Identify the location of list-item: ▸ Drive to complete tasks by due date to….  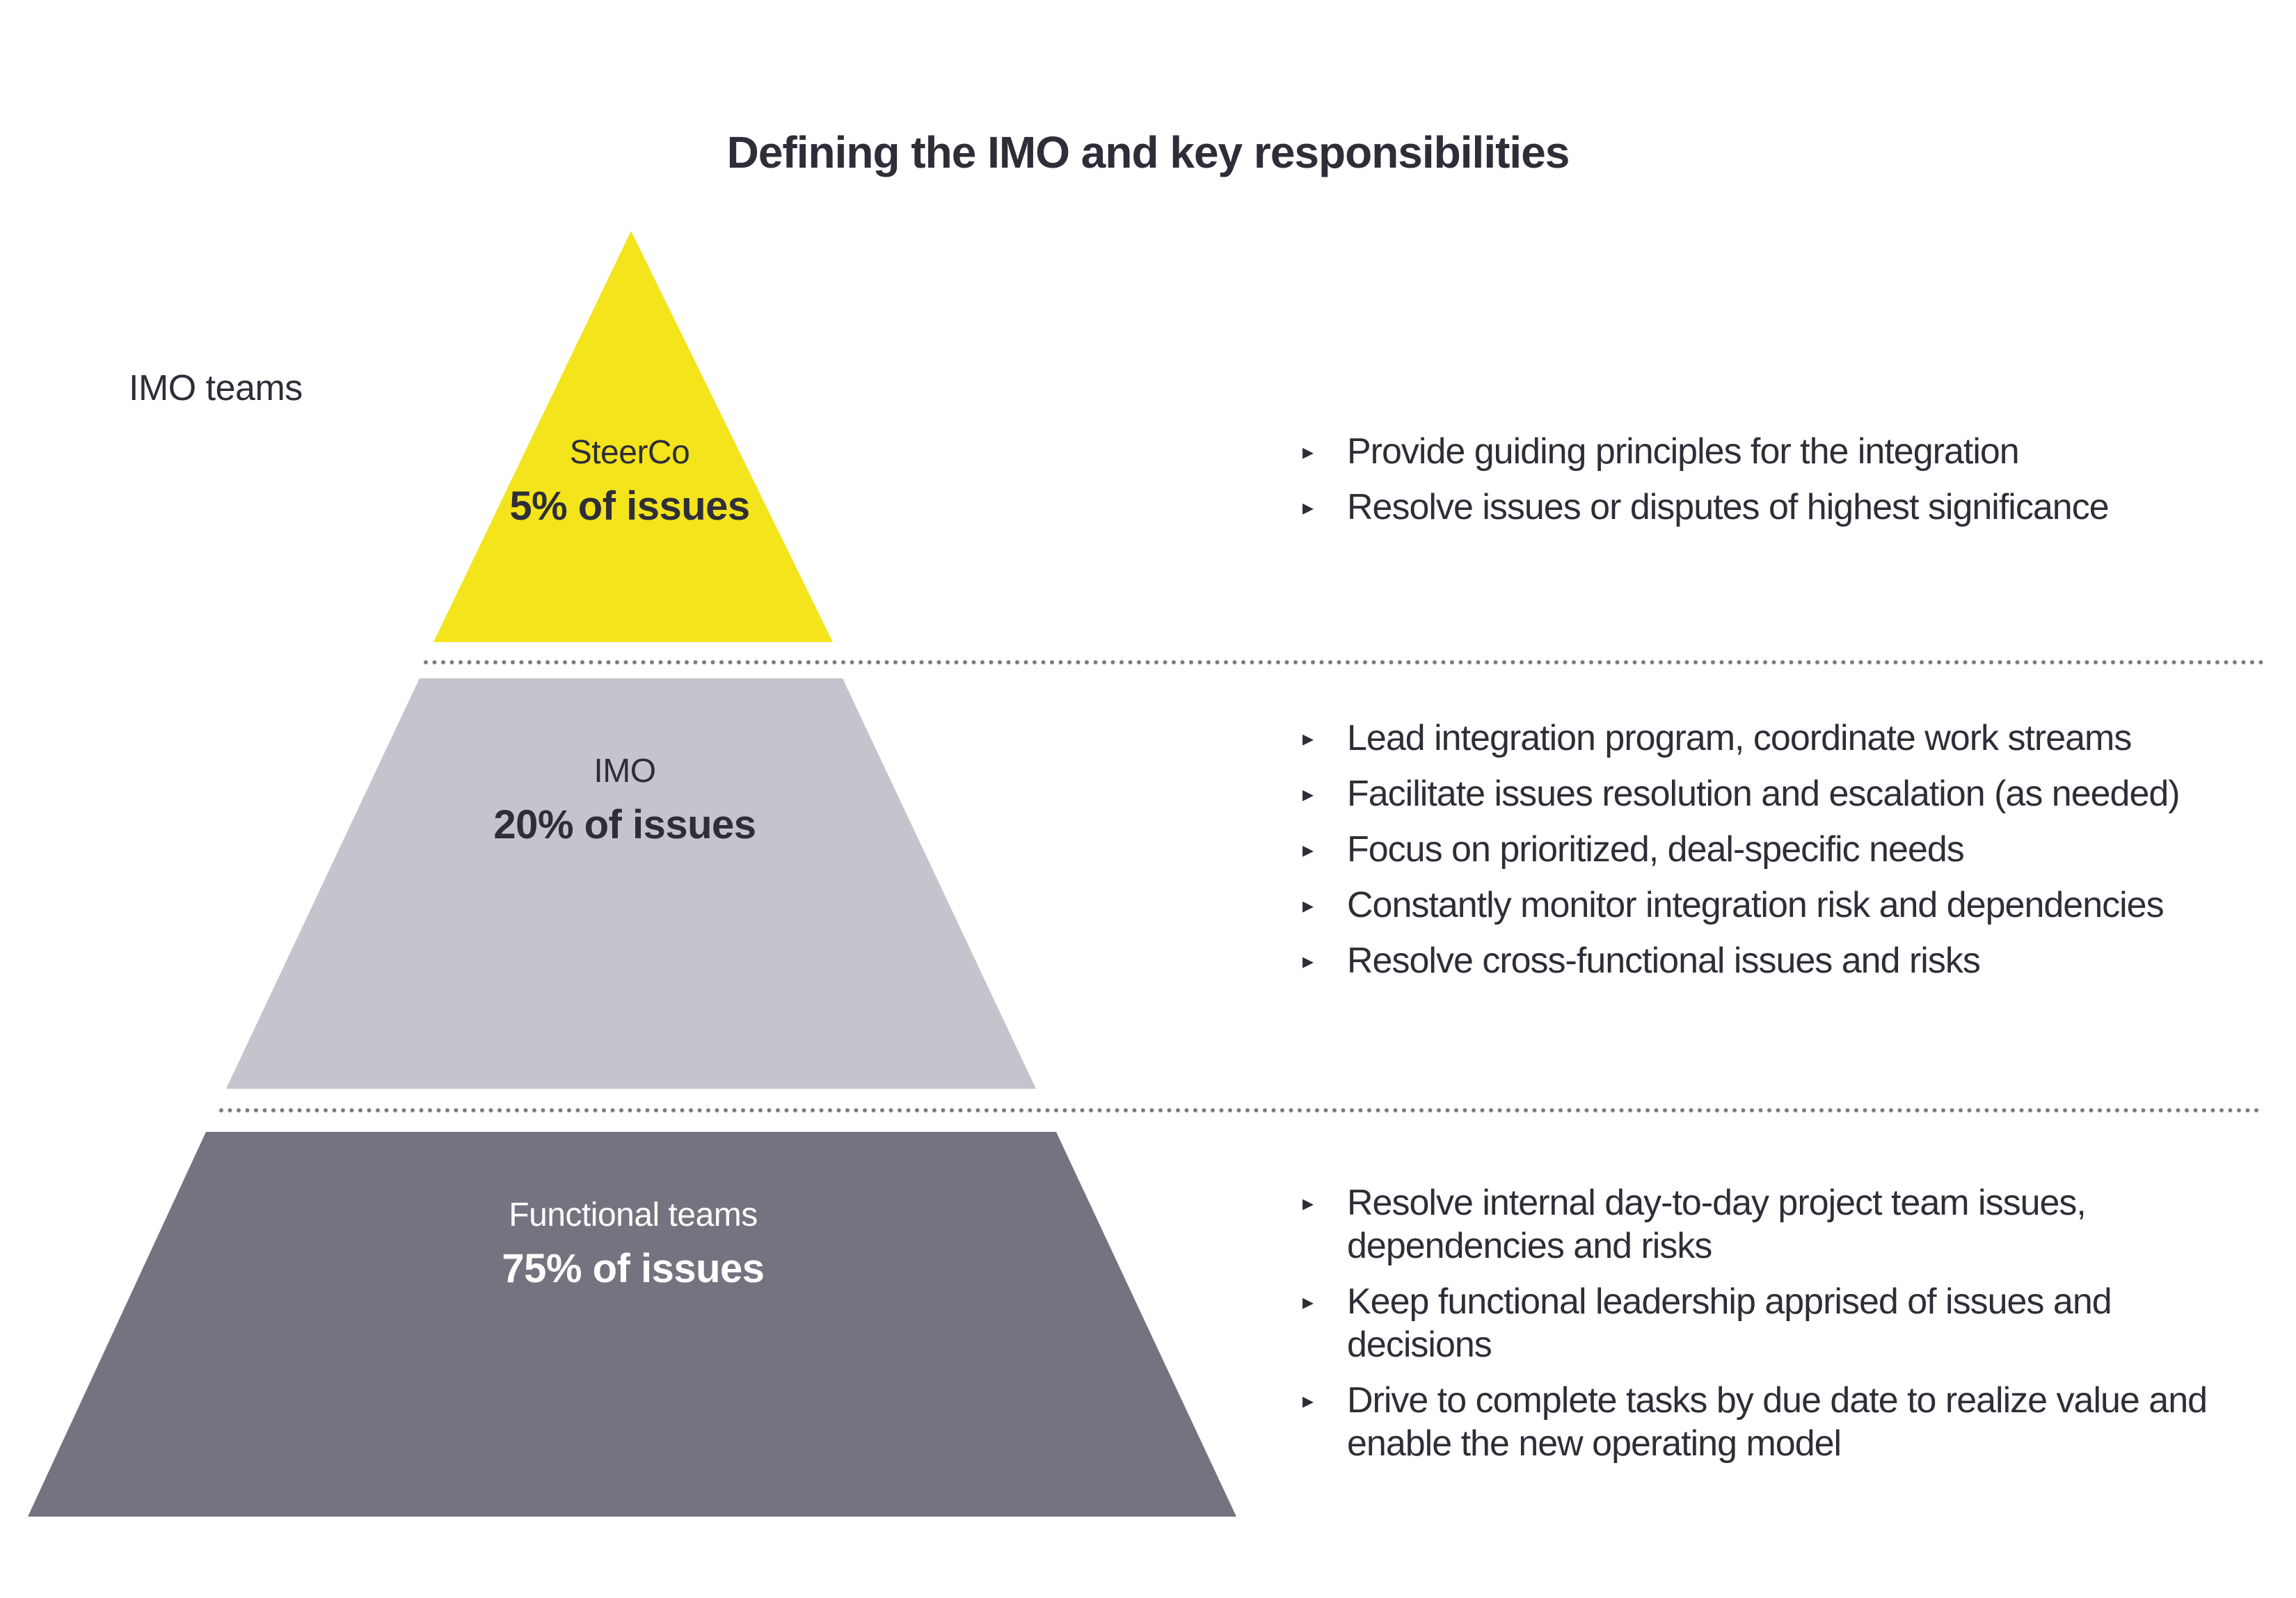
(1758, 1422).